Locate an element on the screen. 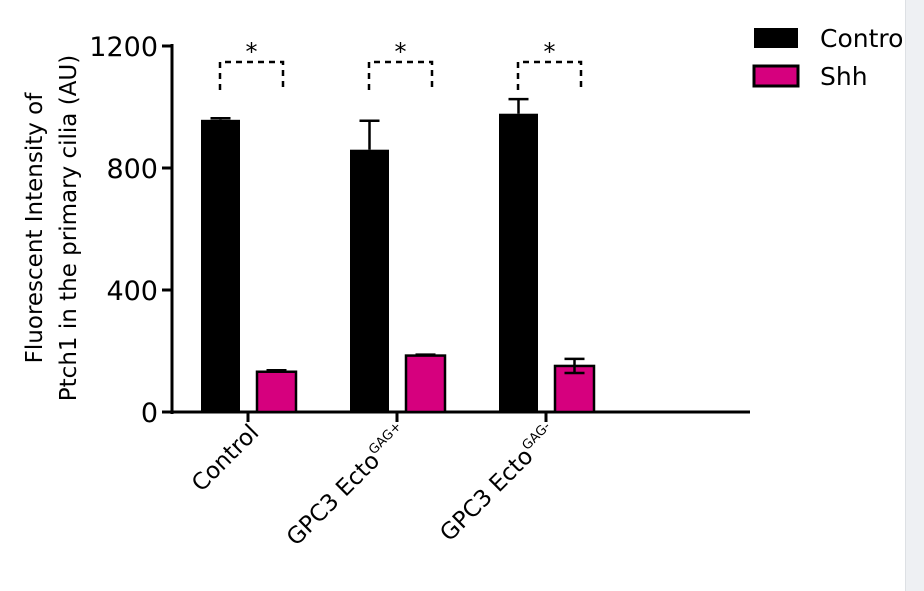  legend-swatch-shh is located at coordinates (776, 76).